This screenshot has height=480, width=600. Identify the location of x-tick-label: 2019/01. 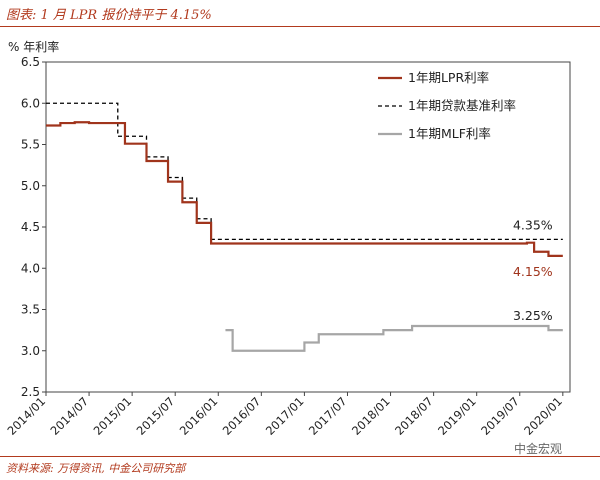
(457, 416).